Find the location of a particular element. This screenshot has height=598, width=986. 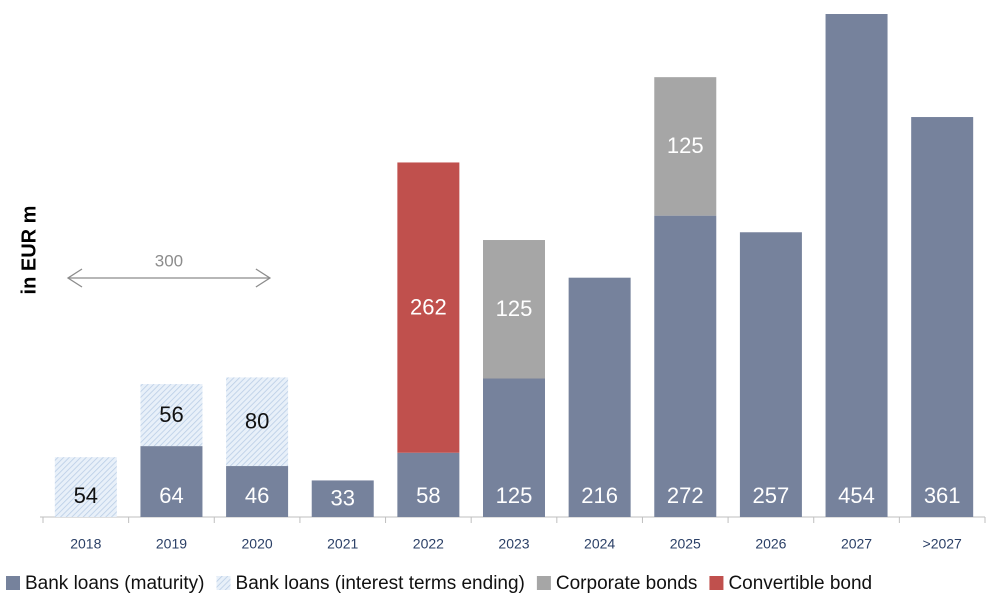

x-tick-label: >2027 is located at coordinates (943, 544).